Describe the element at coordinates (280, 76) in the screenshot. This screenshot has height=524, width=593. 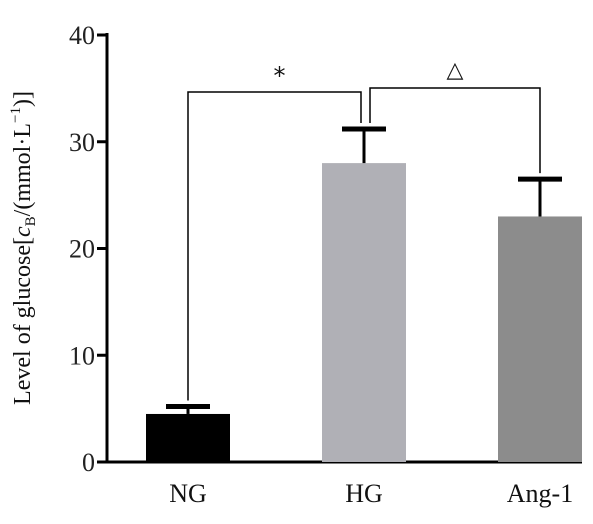
I see `significance-marker-star: *` at that location.